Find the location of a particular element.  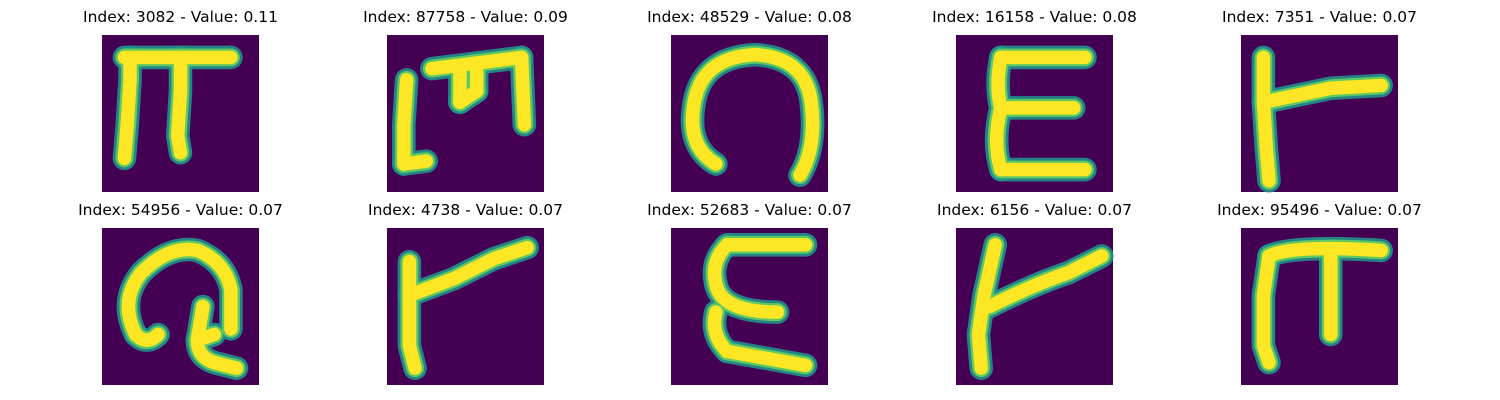

panel-title-5: Index: 7351 - Value: 0.07 is located at coordinates (1319, 17).